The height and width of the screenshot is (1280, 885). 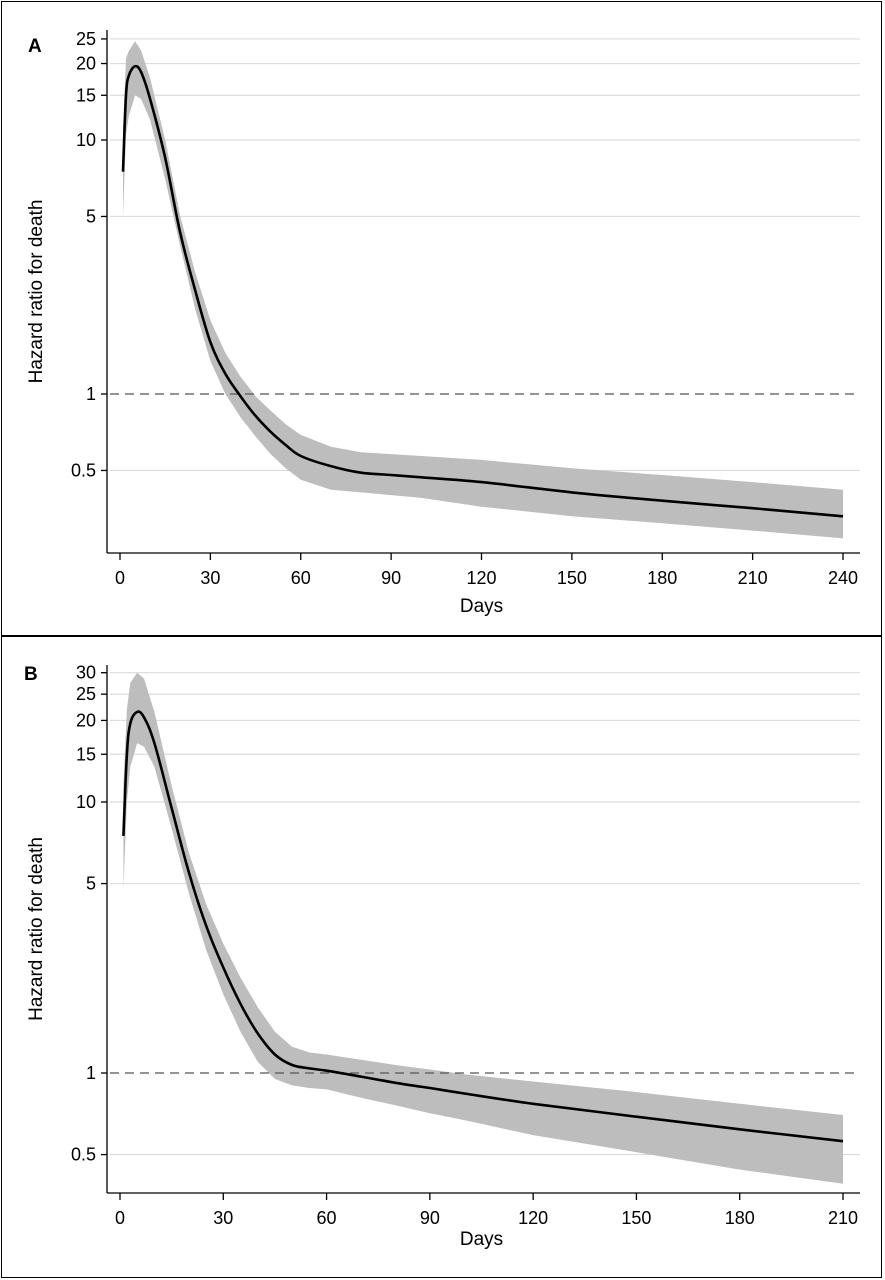 I want to click on panel-label: B, so click(x=31, y=674).